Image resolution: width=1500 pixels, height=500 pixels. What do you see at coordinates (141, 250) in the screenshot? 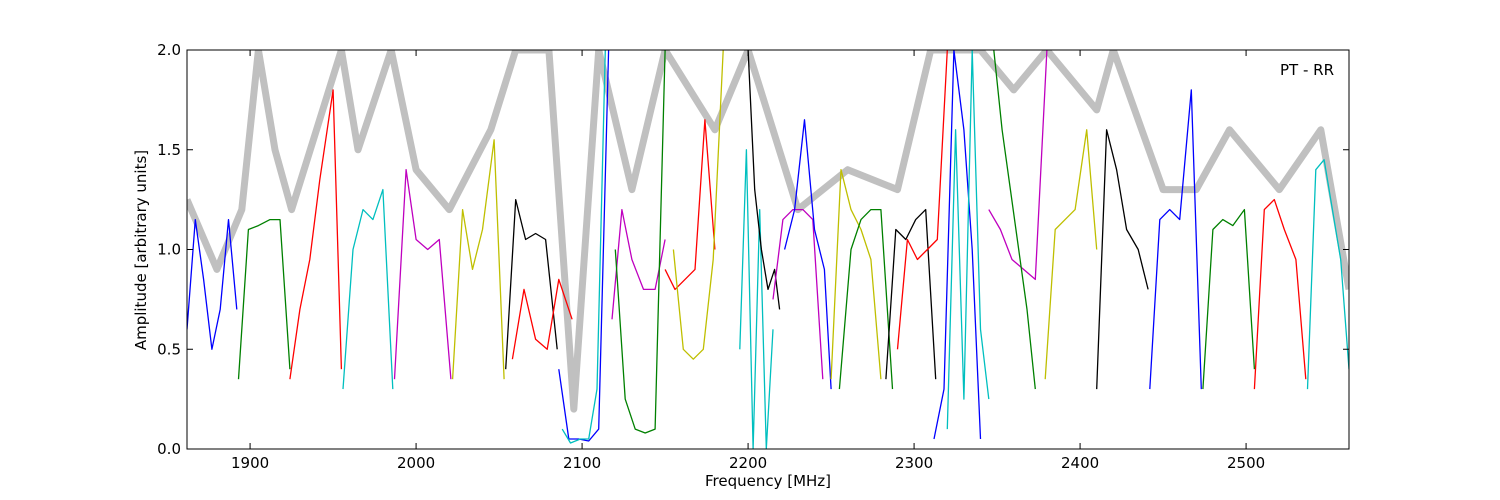
I see `y-axis-label: Amplitude [arbitrary units]` at bounding box center [141, 250].